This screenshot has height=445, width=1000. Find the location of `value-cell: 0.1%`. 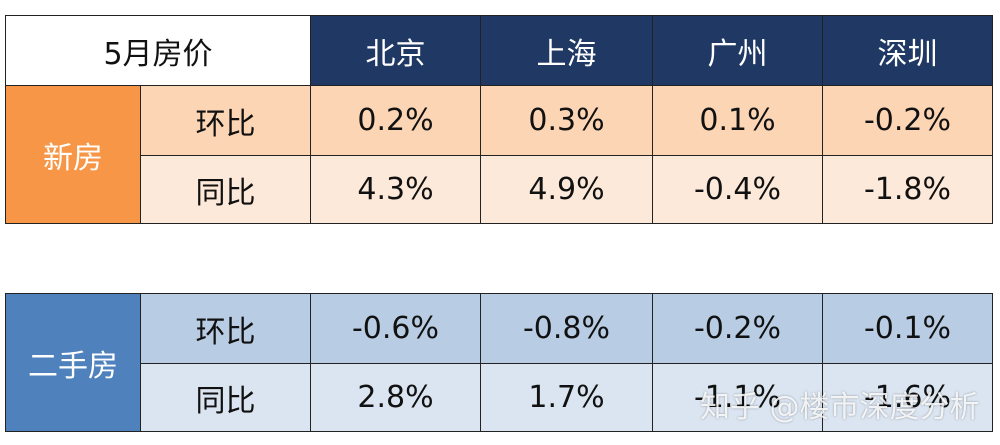

value-cell: 0.1% is located at coordinates (737, 120).